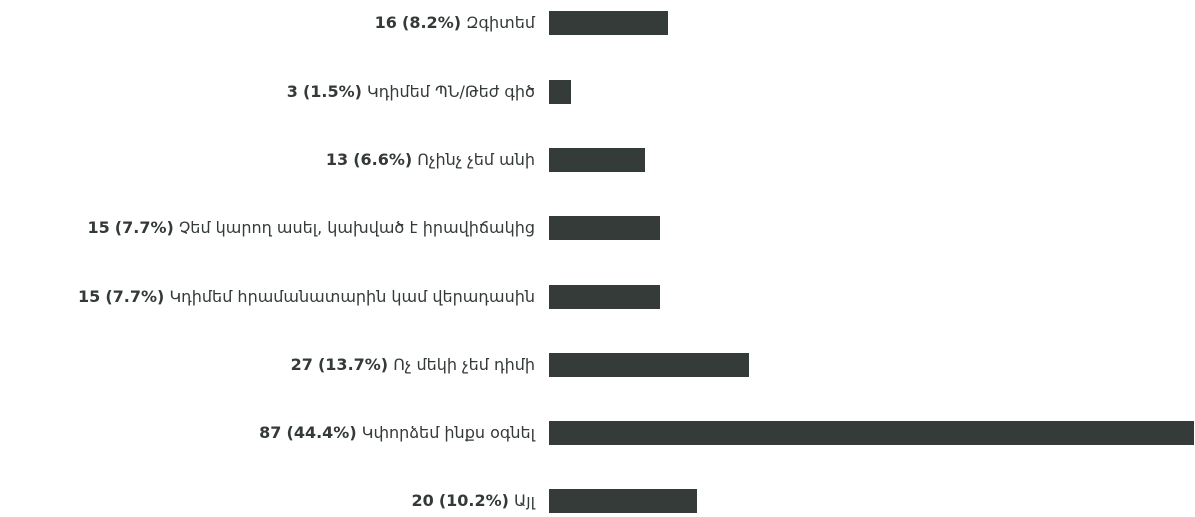 Image resolution: width=1195 pixels, height=517 pixels. Describe the element at coordinates (332, 91) in the screenshot. I see `bar-percent-label: (1.5%)` at that location.